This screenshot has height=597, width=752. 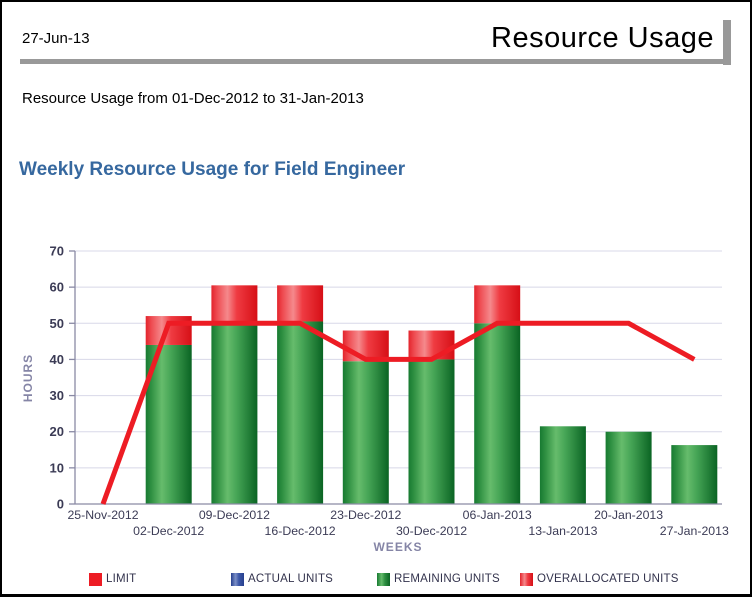 What do you see at coordinates (95, 579) in the screenshot?
I see `legend-swatch-solid-red` at bounding box center [95, 579].